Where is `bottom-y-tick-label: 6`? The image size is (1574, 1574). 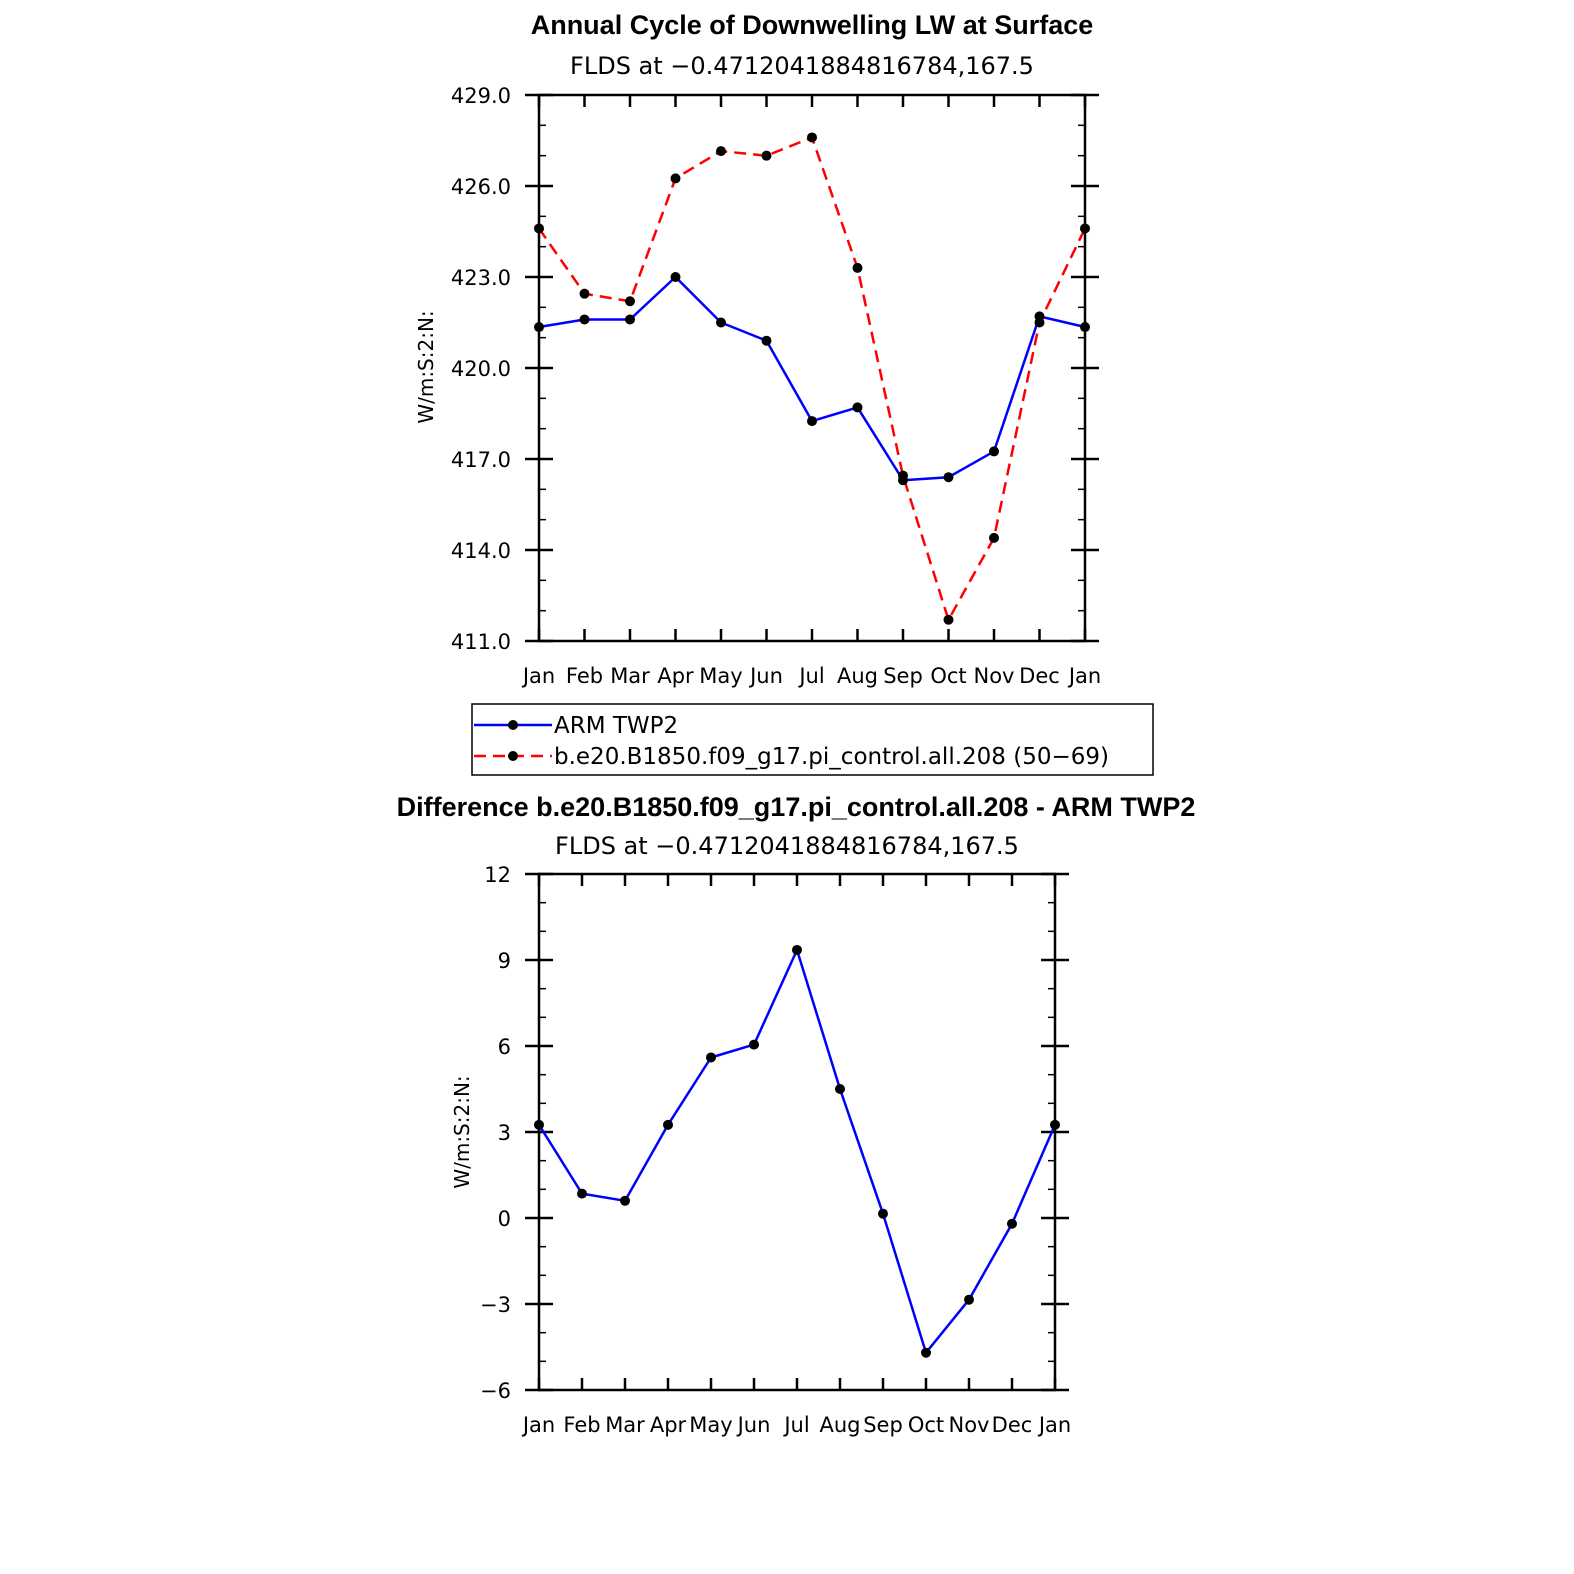
bottom-y-tick-label: 6 is located at coordinates (504, 1047).